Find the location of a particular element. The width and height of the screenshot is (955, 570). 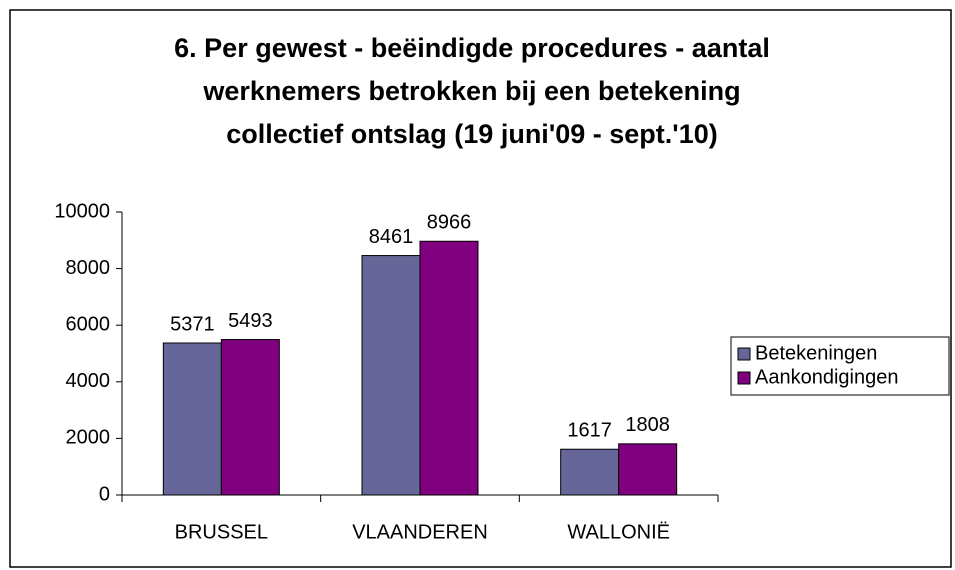

data-label: 5371 is located at coordinates (192, 324).